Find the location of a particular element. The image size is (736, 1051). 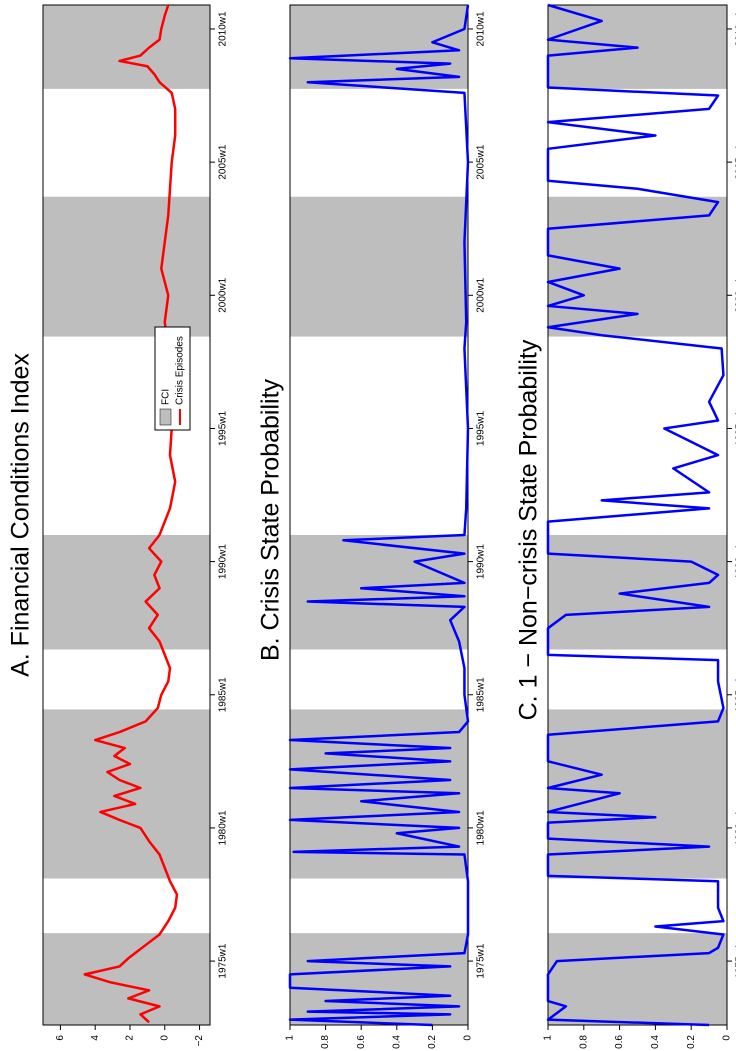

panel-title: B. Crisis State Probability is located at coordinates (271, 519).